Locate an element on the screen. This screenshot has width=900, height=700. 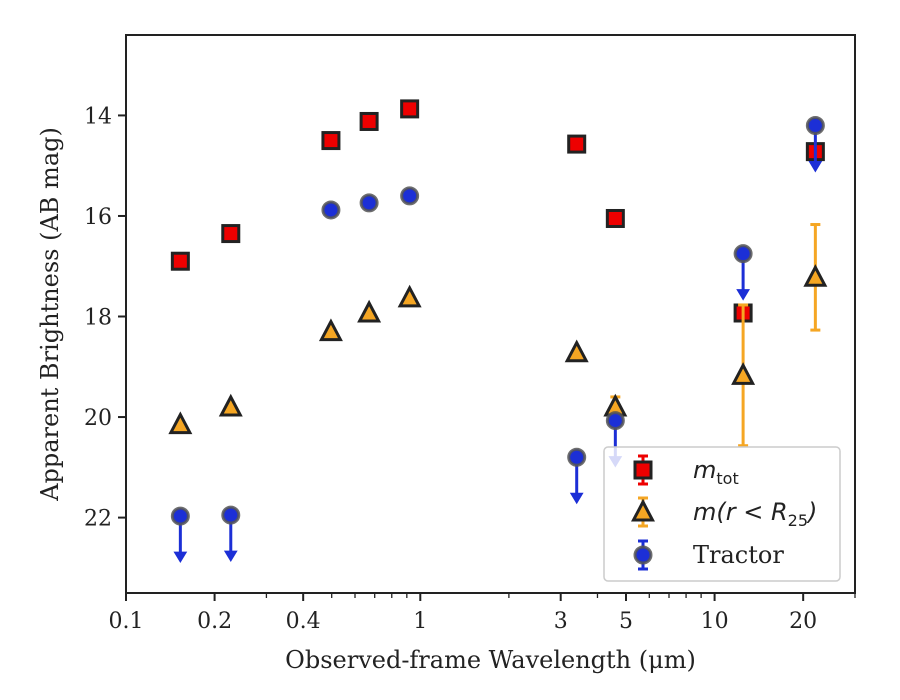
x-tick-label: 0.2 is located at coordinates (214, 621).